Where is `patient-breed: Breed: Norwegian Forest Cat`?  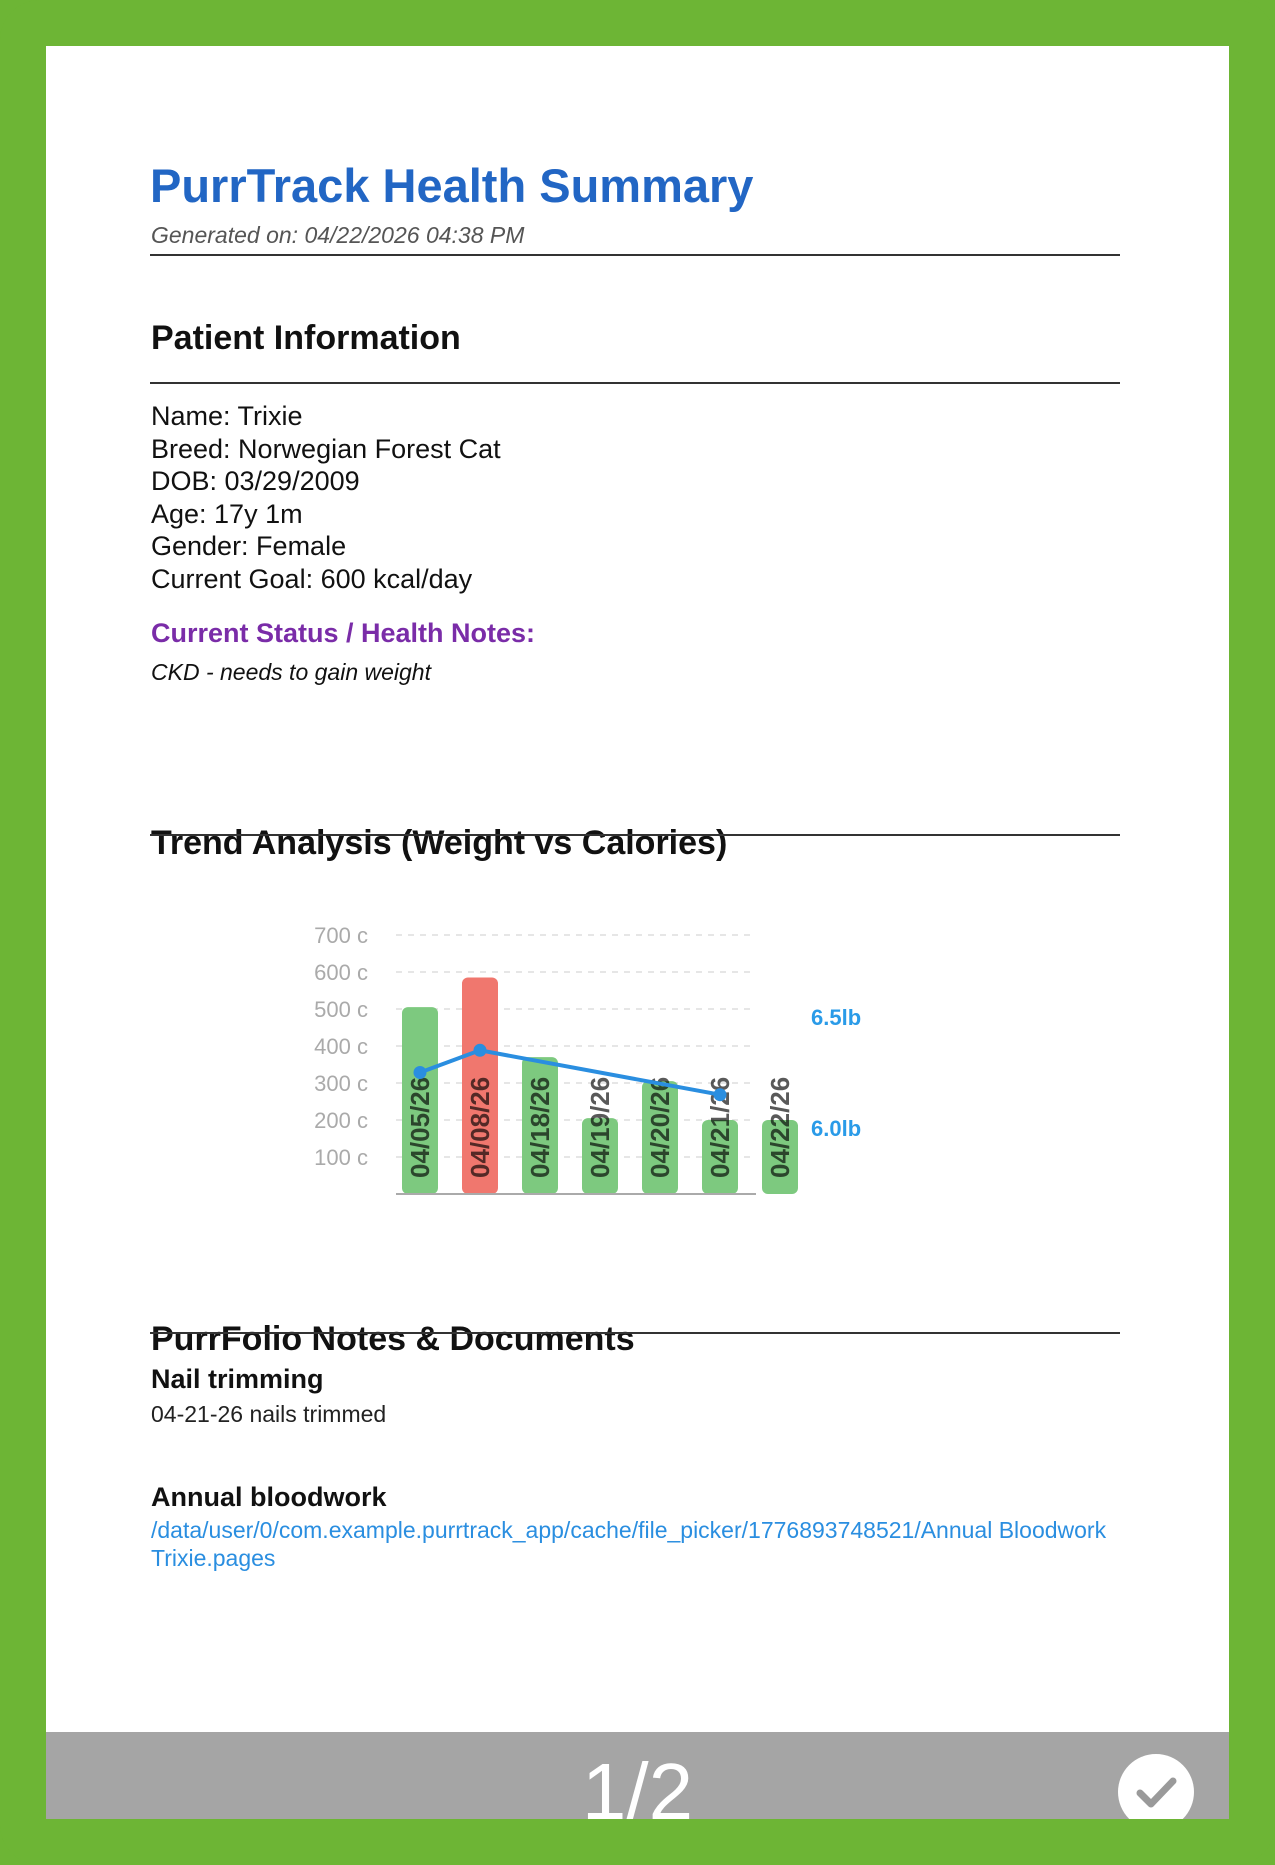 patient-breed: Breed: Norwegian Forest Cat is located at coordinates (326, 448).